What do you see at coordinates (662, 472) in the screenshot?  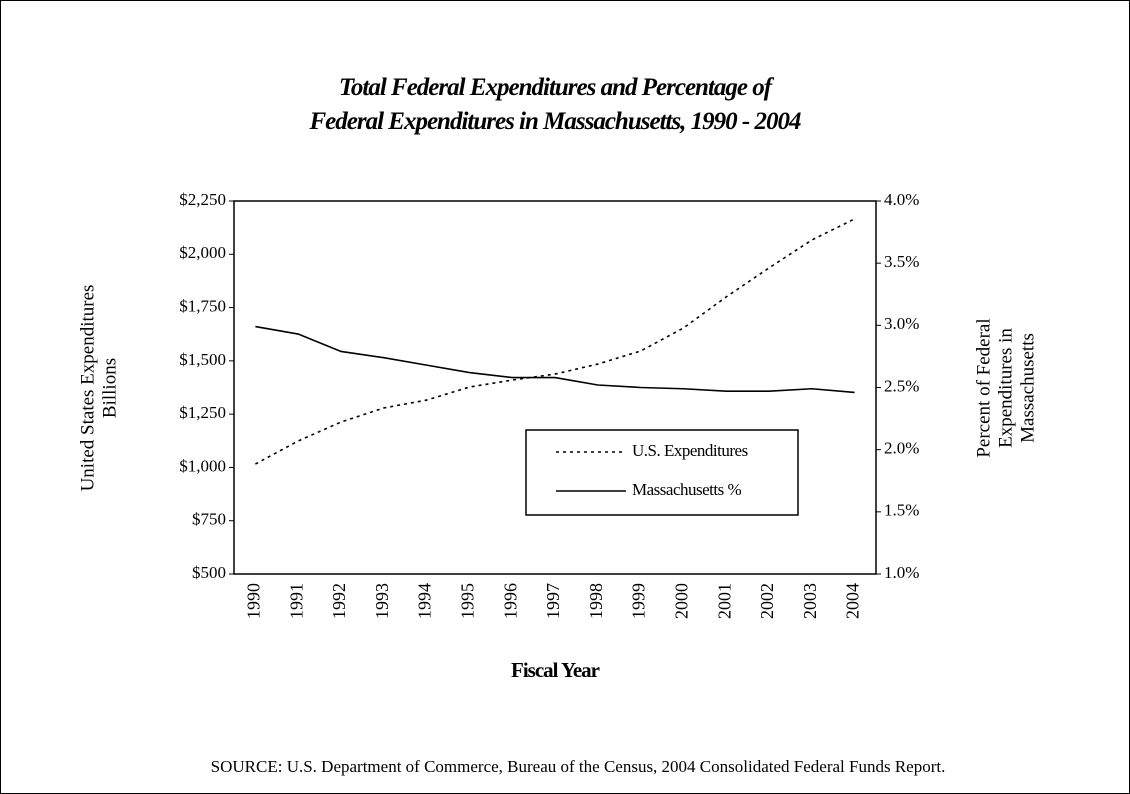 I see `legend-box` at bounding box center [662, 472].